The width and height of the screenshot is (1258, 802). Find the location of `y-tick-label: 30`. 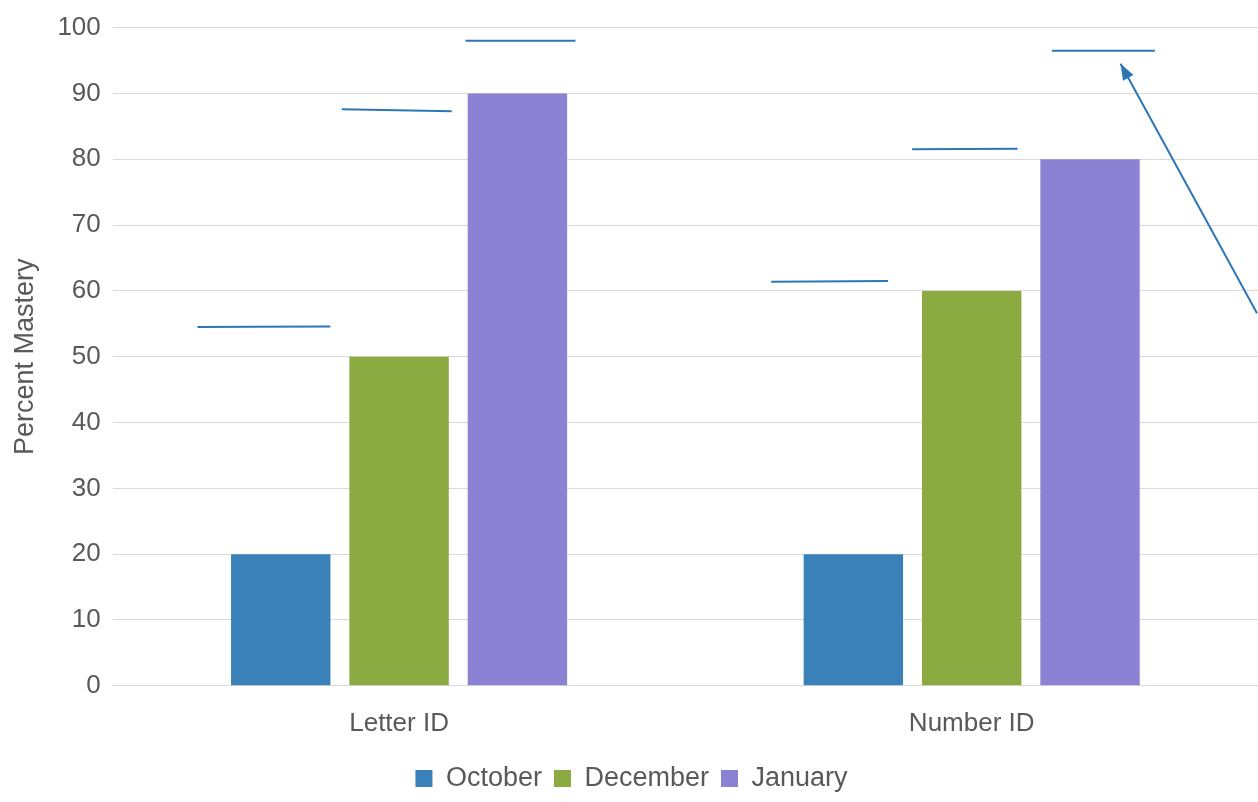

y-tick-label: 30 is located at coordinates (86, 486).